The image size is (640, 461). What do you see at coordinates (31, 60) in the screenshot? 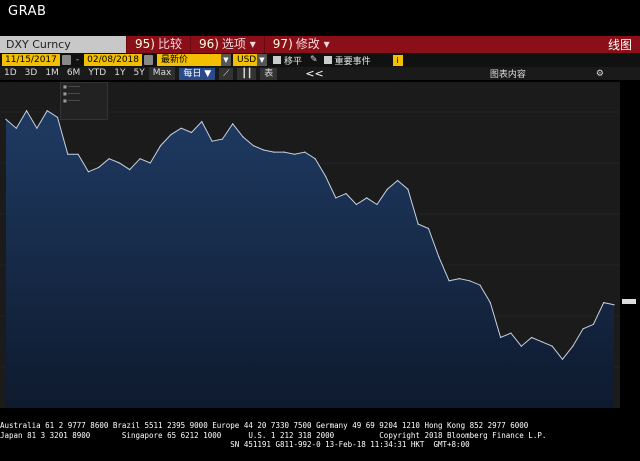
I see `start-date-input: 11/15/2017` at bounding box center [31, 60].